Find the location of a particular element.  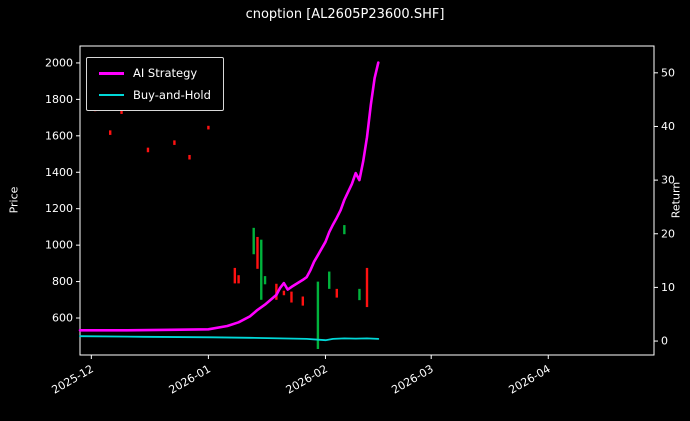

price-tick-label: 1600 is located at coordinates (59, 135).